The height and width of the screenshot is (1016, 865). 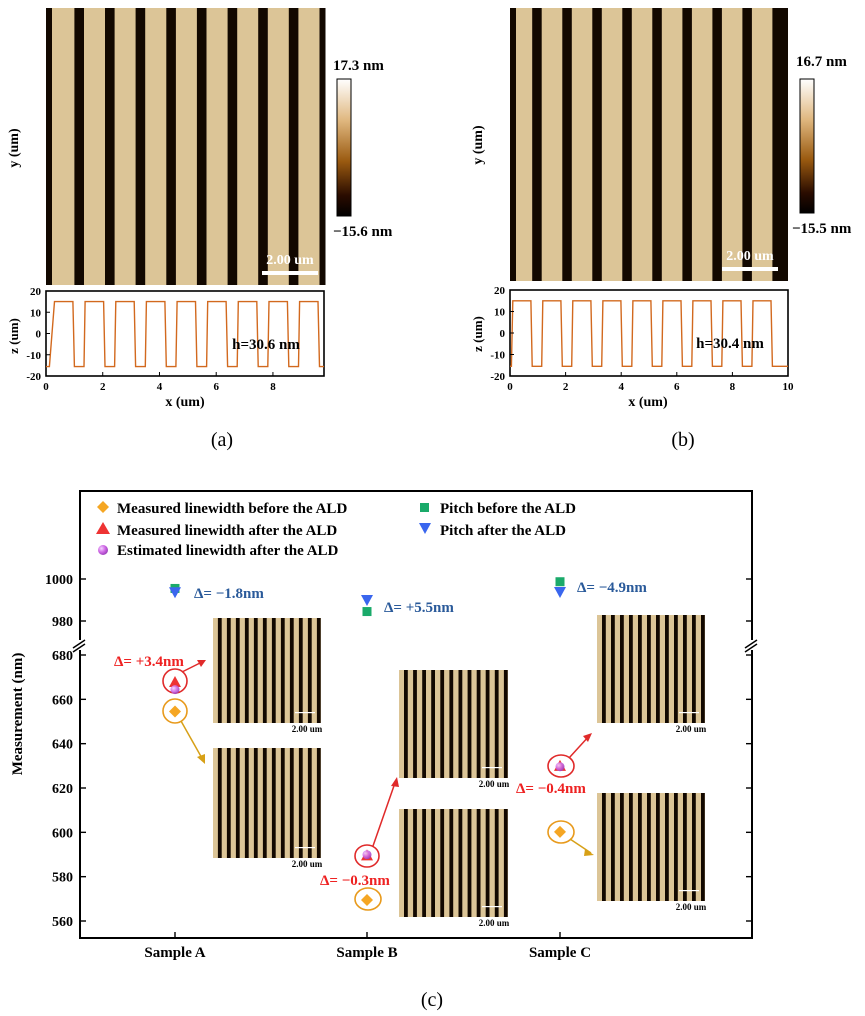 I want to click on panel-label-b: (b), so click(x=682, y=440).